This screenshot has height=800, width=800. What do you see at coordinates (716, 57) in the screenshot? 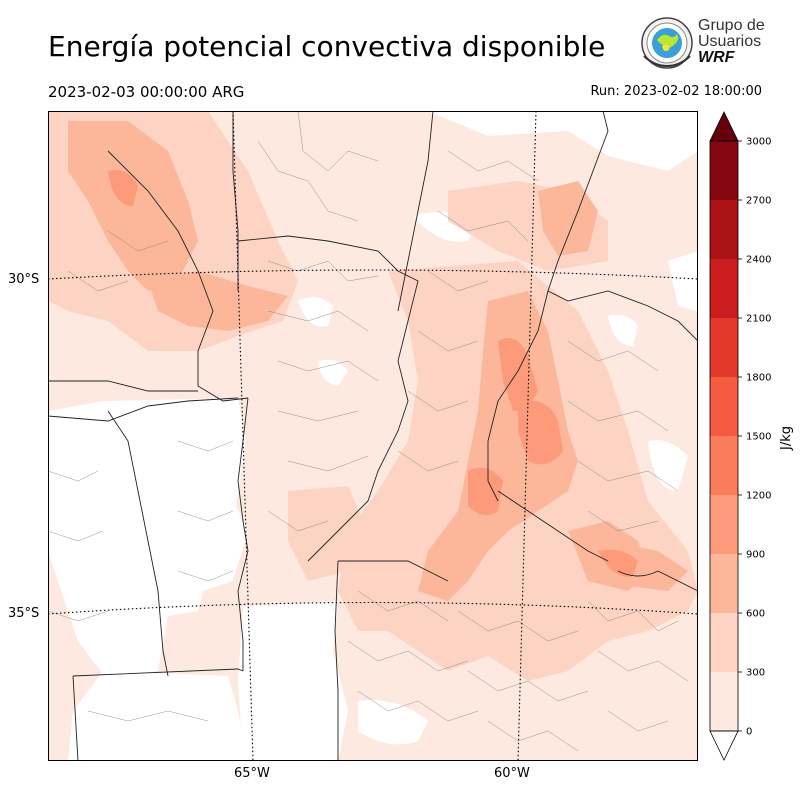
I see `logo-line-3: WRF` at bounding box center [716, 57].